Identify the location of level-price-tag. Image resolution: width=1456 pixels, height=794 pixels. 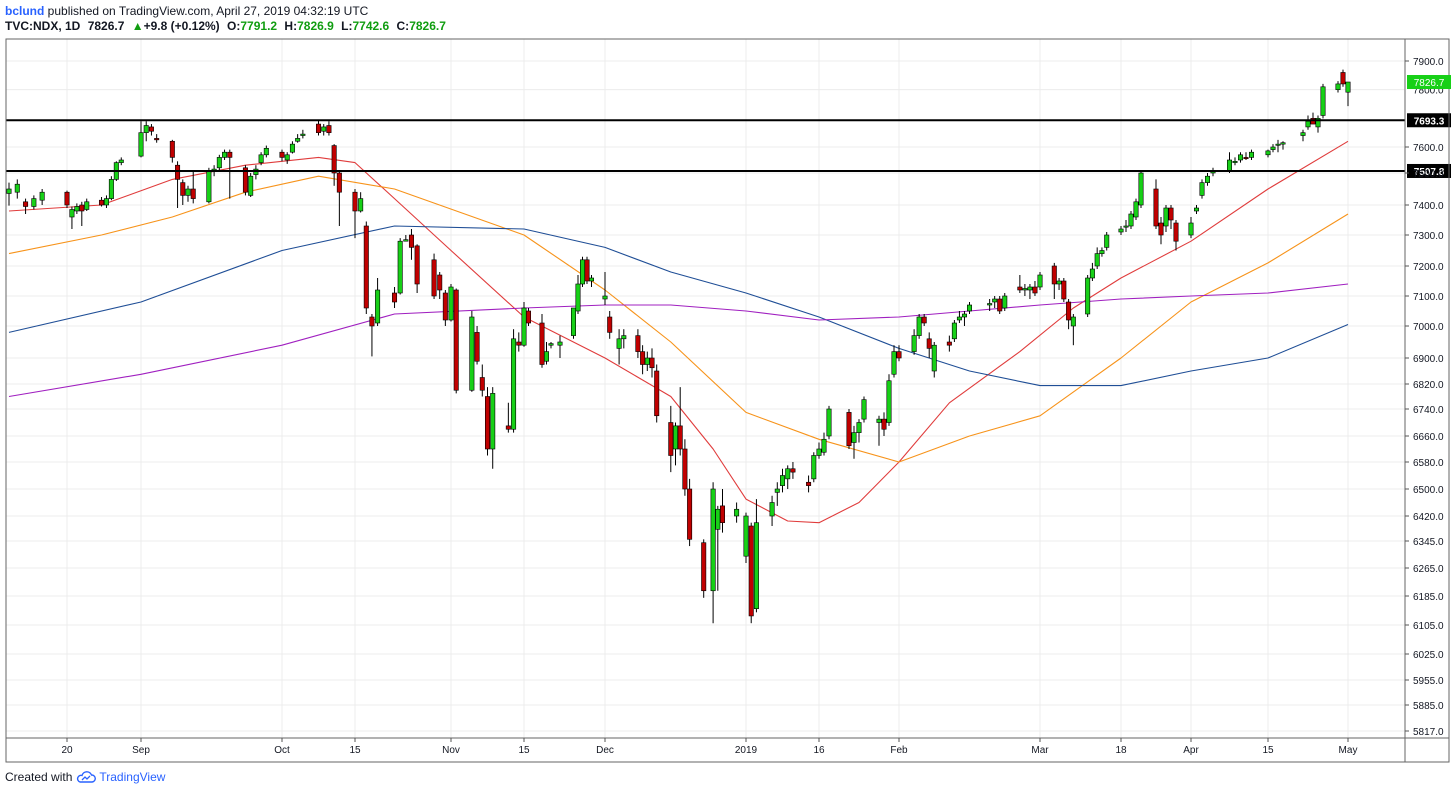
(1429, 120).